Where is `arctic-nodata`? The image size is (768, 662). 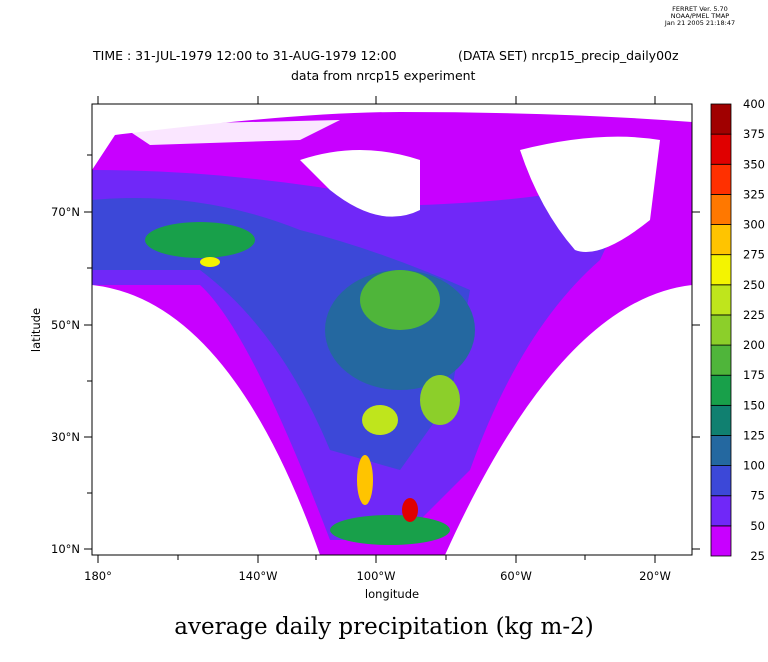 arctic-nodata is located at coordinates (360, 183).